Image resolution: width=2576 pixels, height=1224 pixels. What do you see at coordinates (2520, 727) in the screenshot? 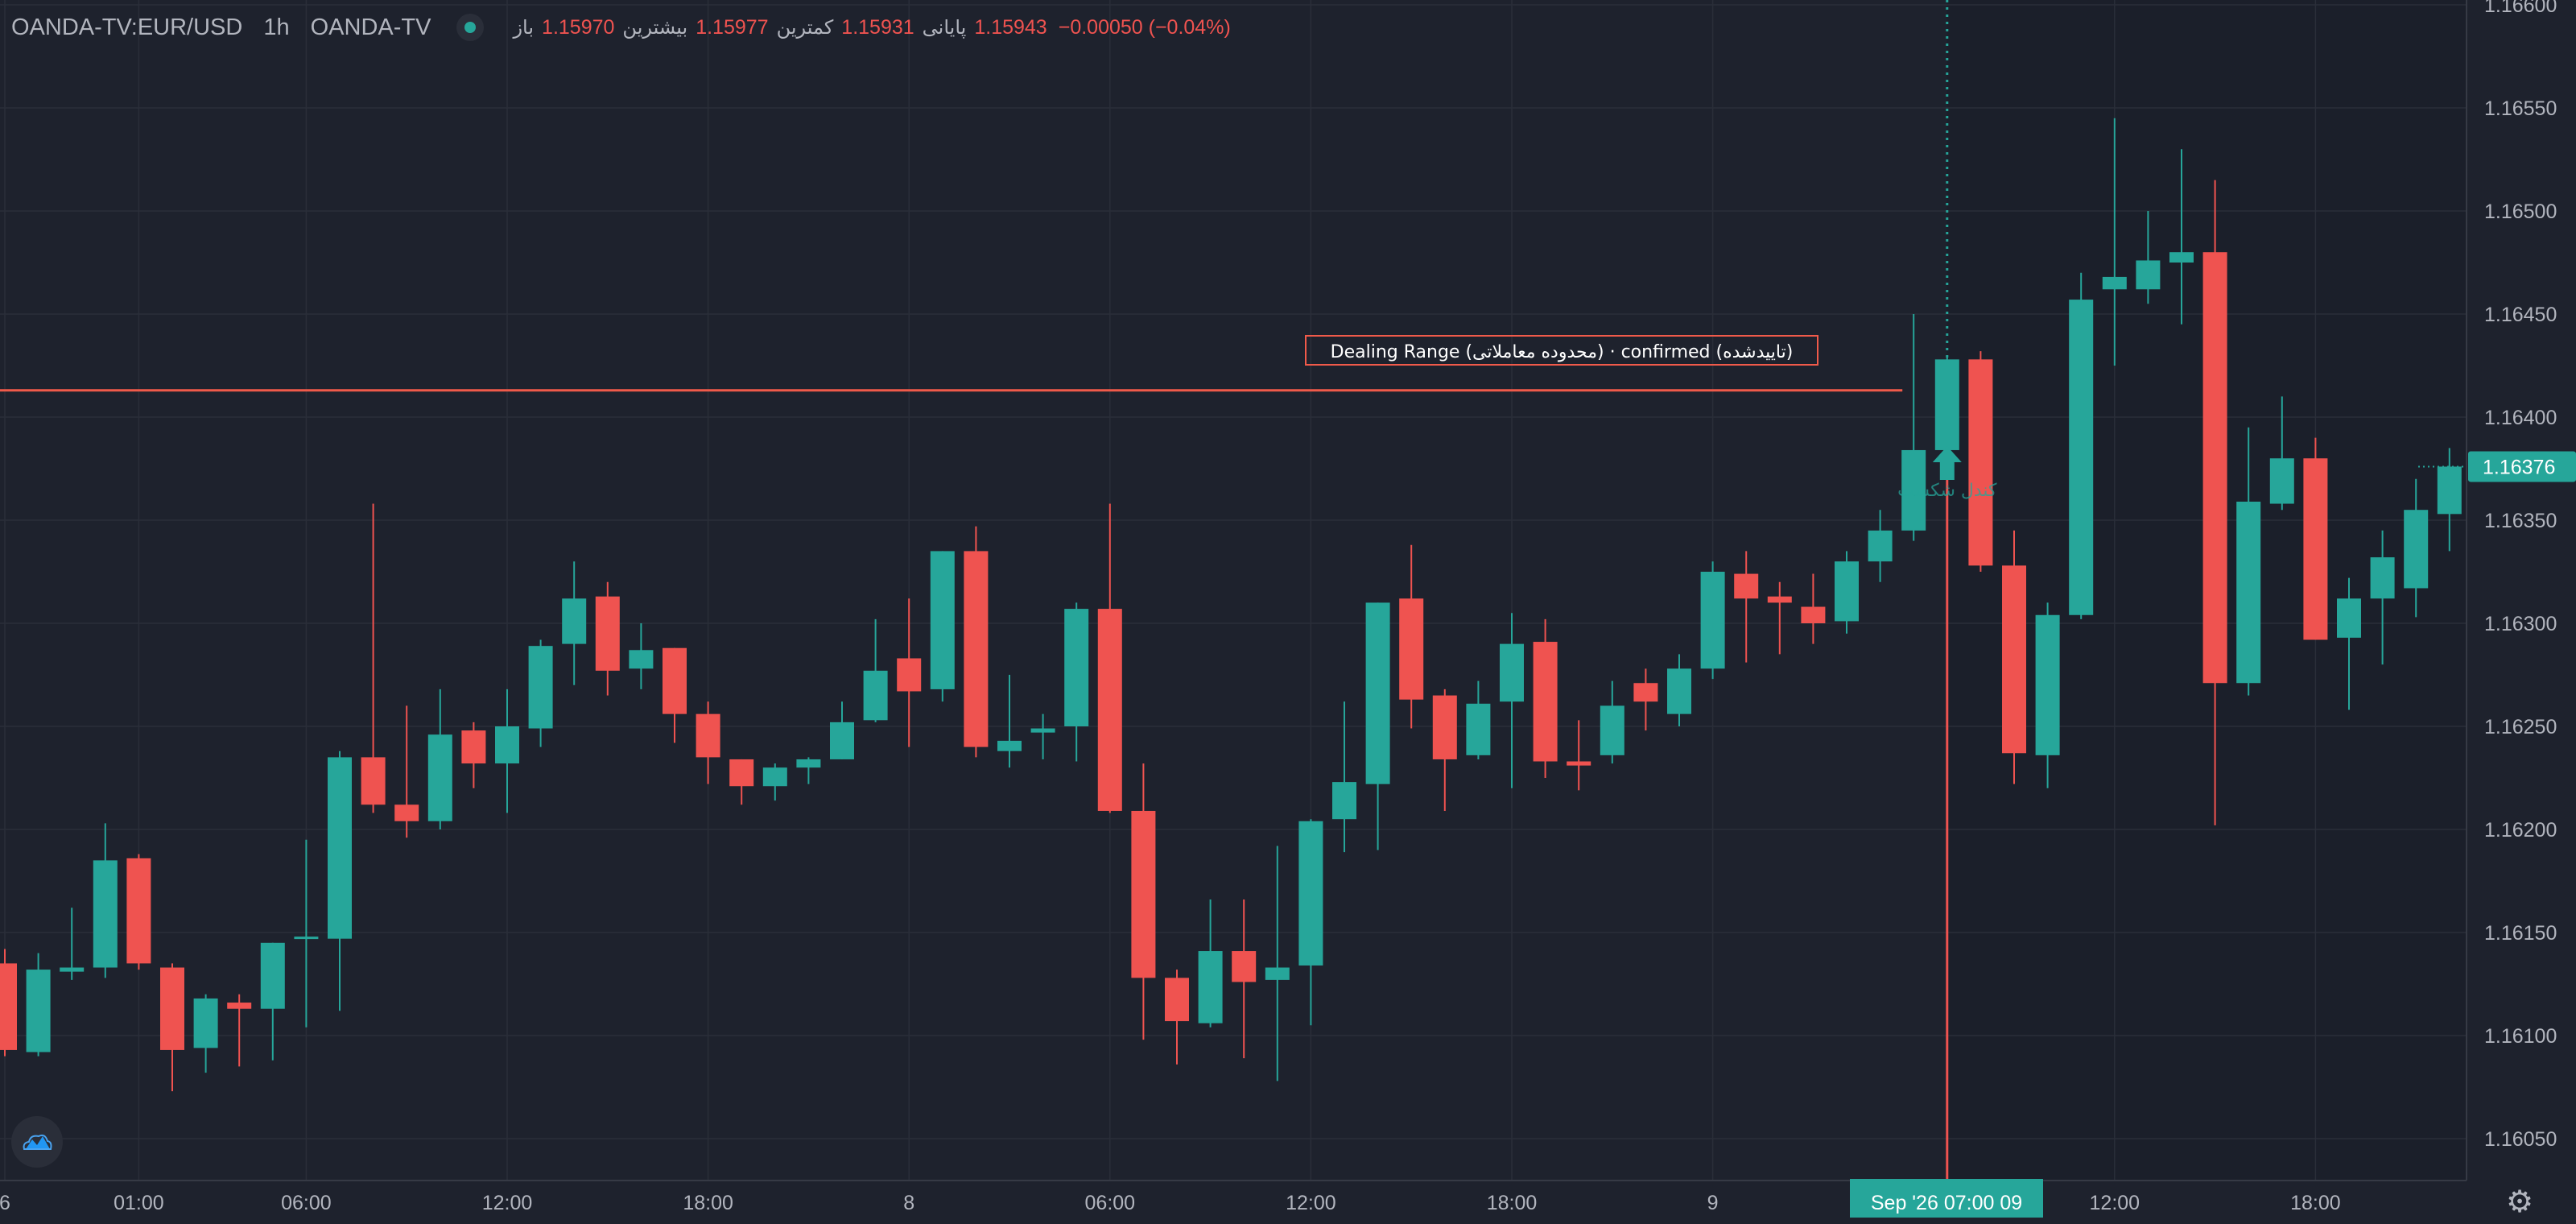
I see `price-tick-label: 1.16250` at bounding box center [2520, 727].